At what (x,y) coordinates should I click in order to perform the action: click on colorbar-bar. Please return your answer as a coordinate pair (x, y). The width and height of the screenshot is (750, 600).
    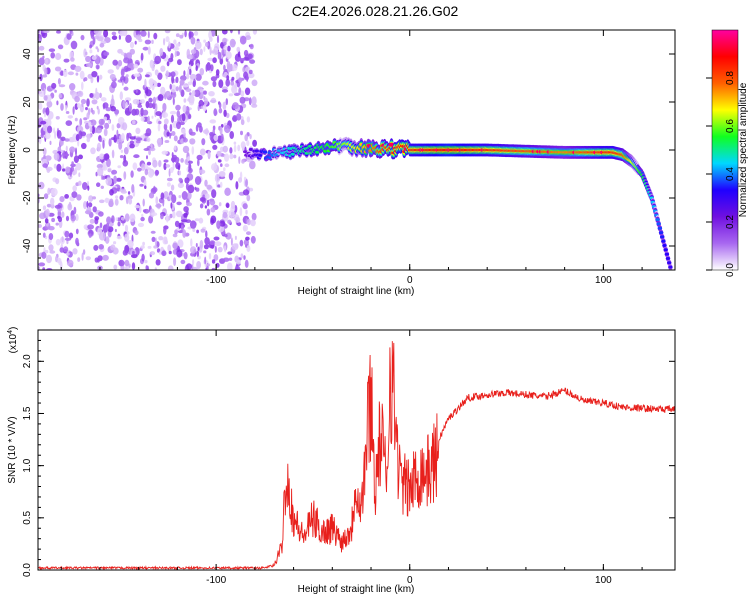
    Looking at the image, I should click on (725, 150).